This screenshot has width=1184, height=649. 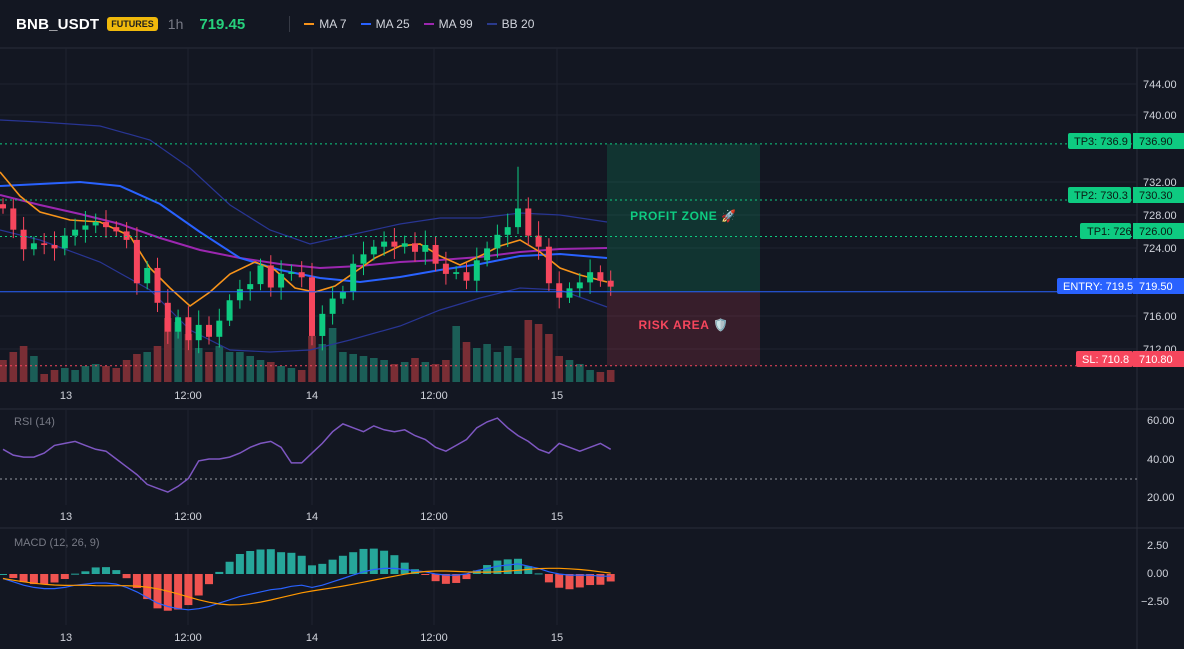 What do you see at coordinates (175, 24) in the screenshot?
I see `interval-selector: 1h` at bounding box center [175, 24].